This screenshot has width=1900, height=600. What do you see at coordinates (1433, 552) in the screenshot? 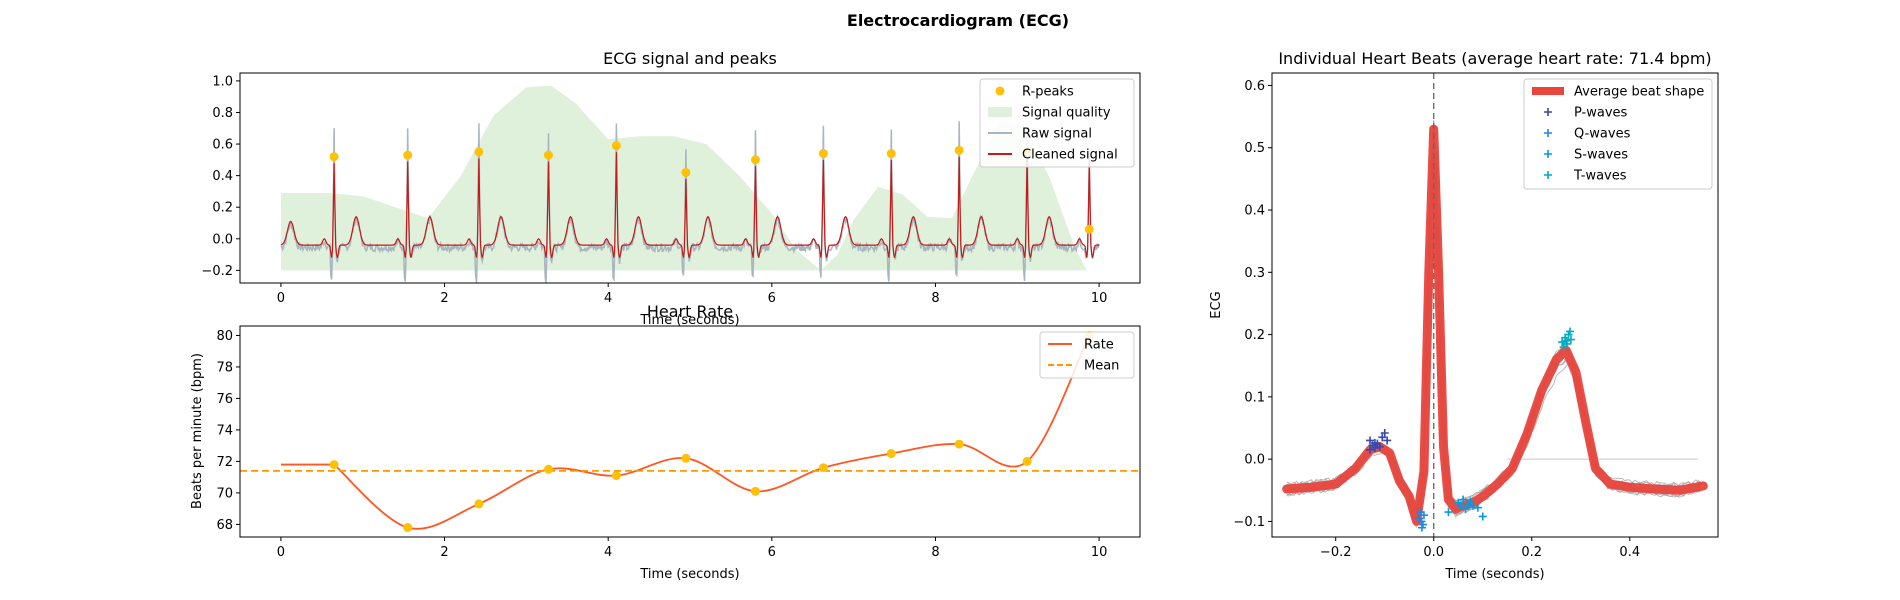
I see `heart-beats-xtick-label: 0.0` at bounding box center [1433, 552].